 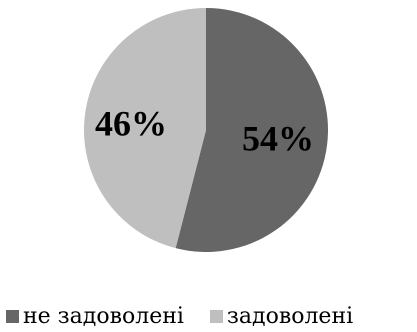 What do you see at coordinates (278, 138) in the screenshot?
I see `pie-slice-label-0: 54%` at bounding box center [278, 138].